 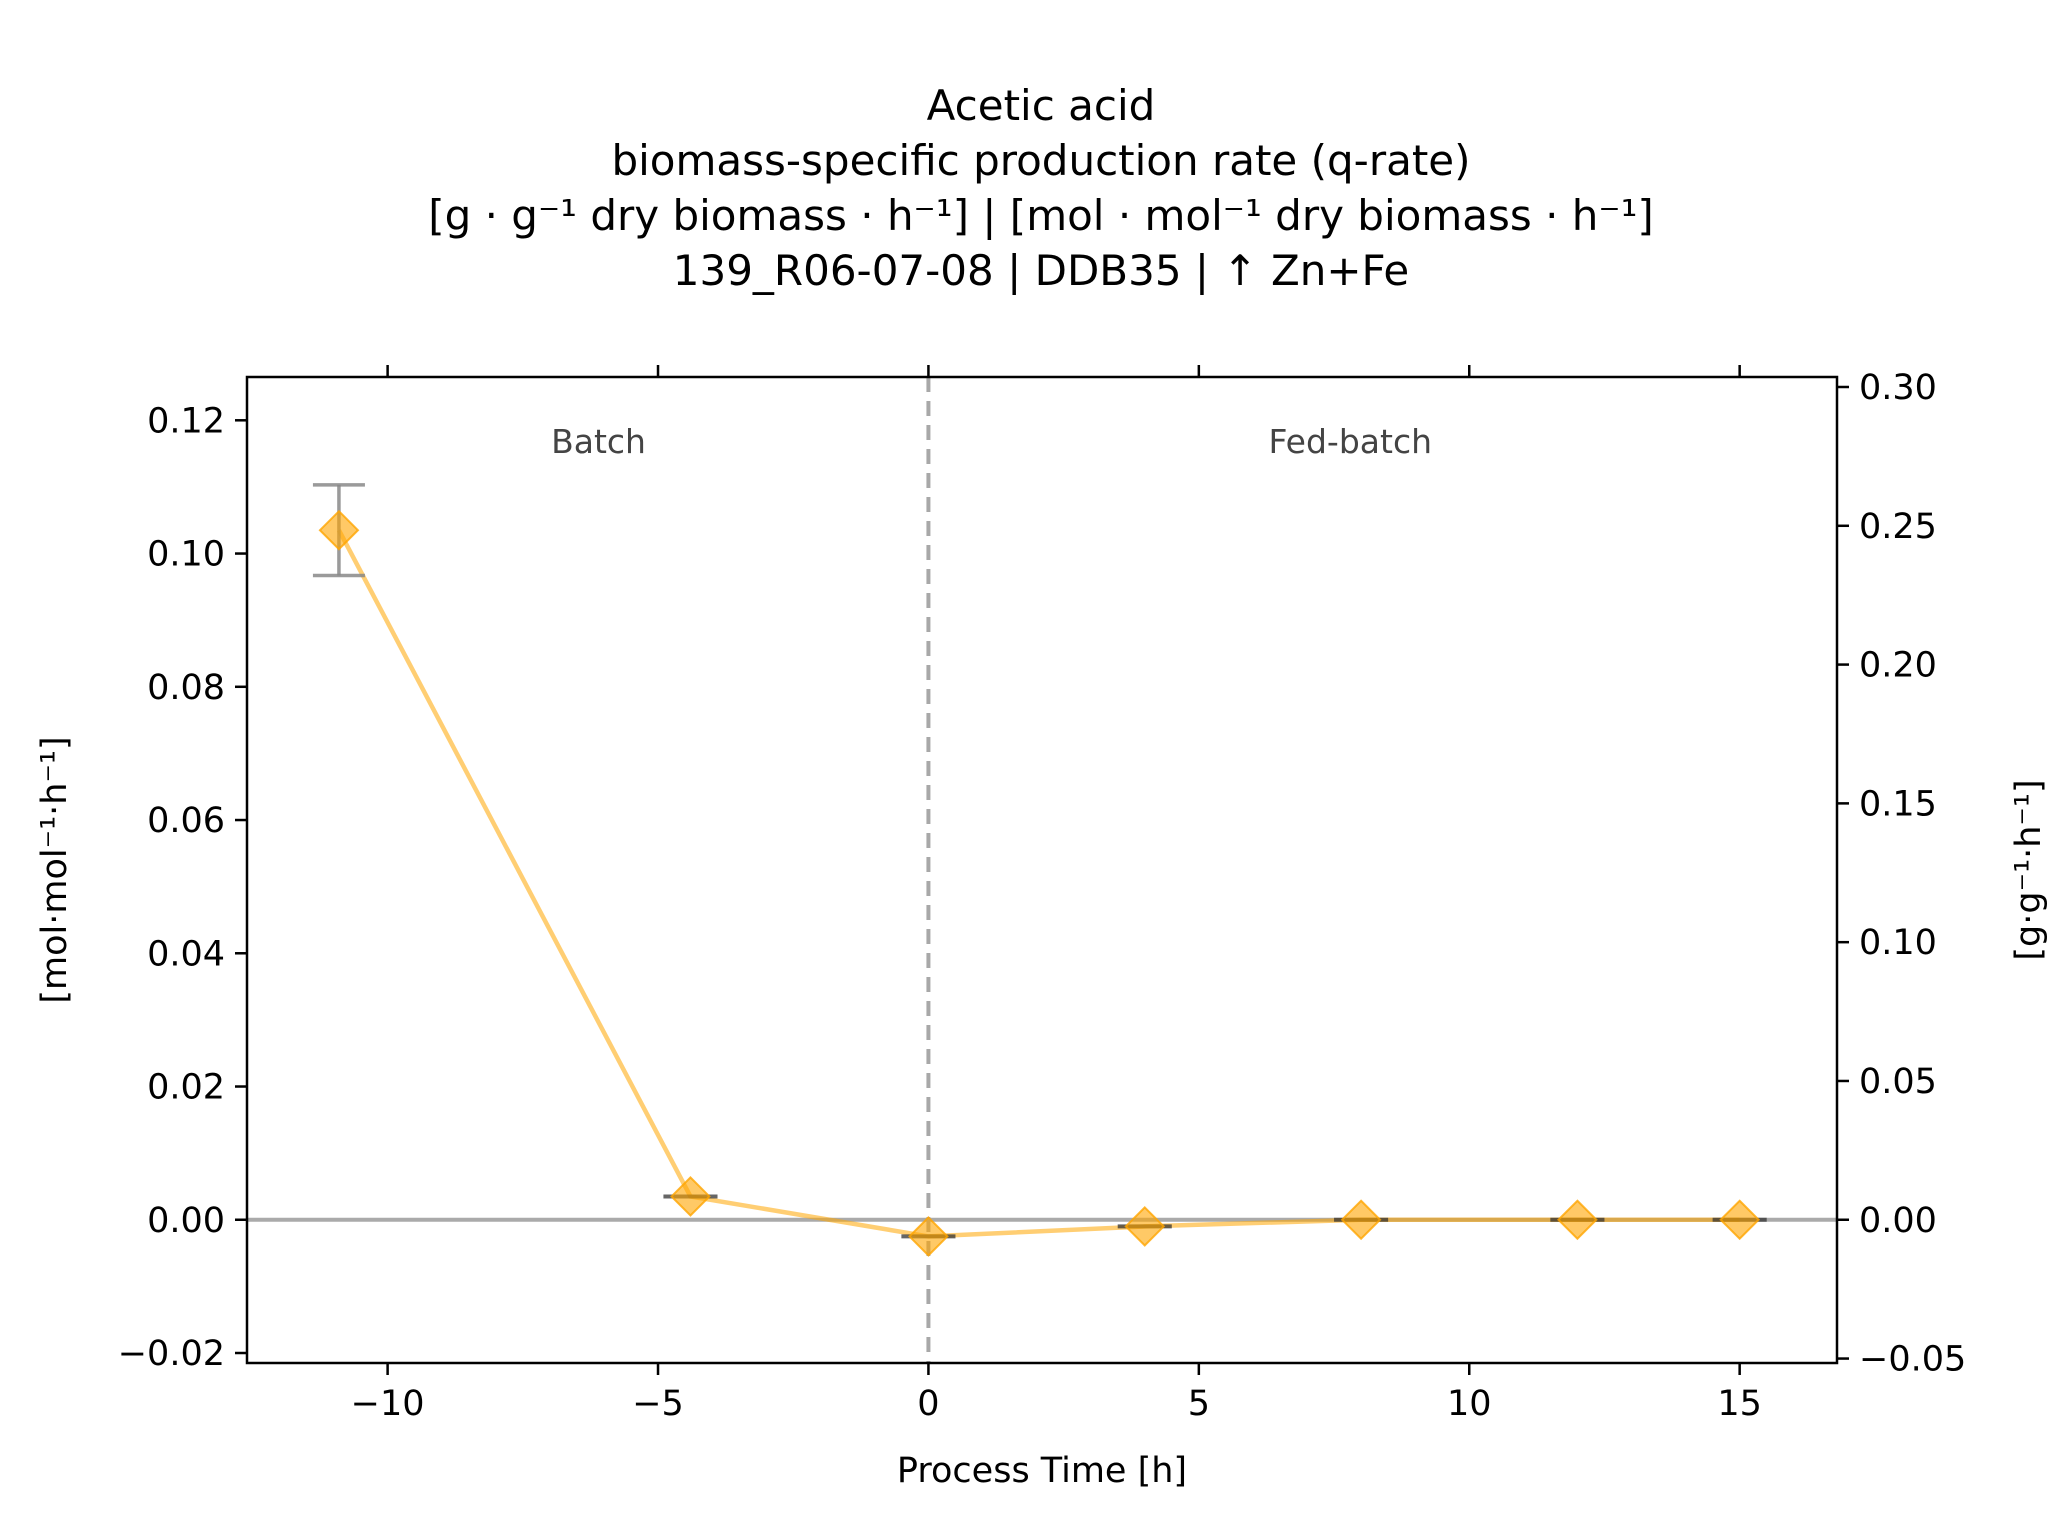 What do you see at coordinates (1898, 1082) in the screenshot?
I see `y-right-tick-label: 0.05` at bounding box center [1898, 1082].